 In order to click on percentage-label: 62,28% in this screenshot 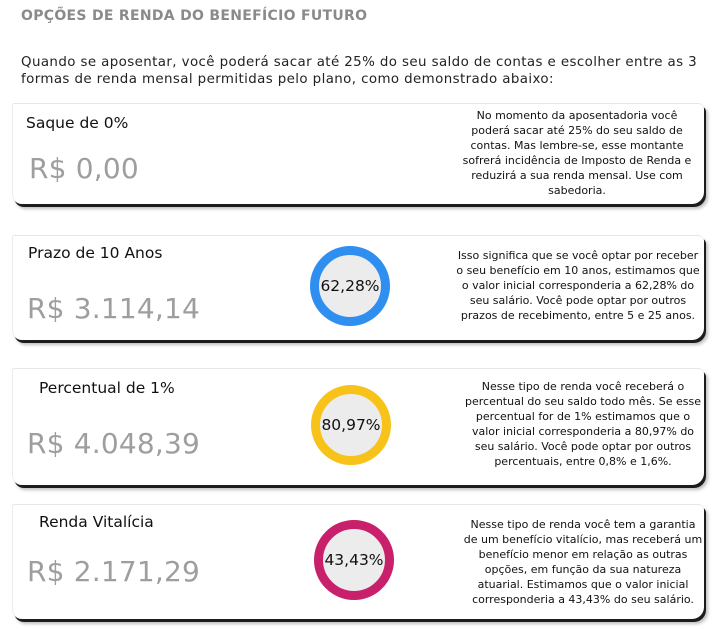, I will do `click(350, 286)`.